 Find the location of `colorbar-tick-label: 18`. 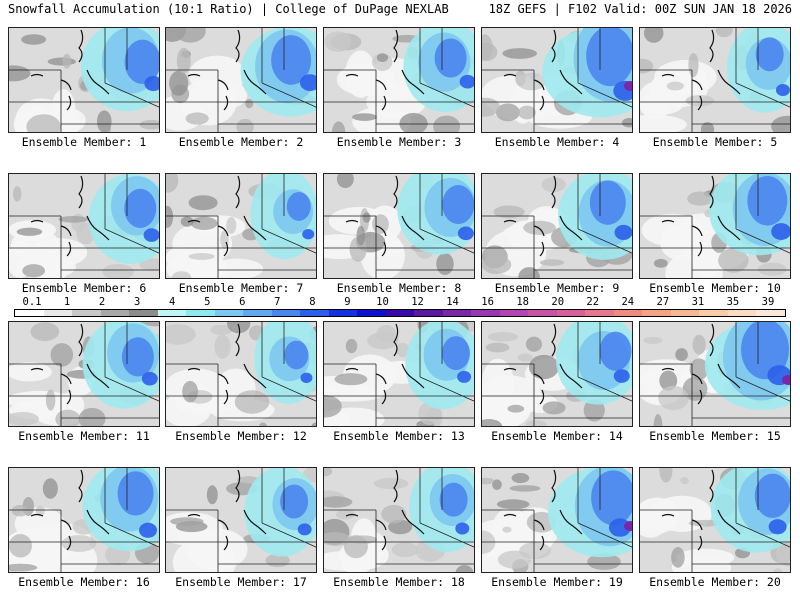

colorbar-tick-label: 18 is located at coordinates (522, 302).